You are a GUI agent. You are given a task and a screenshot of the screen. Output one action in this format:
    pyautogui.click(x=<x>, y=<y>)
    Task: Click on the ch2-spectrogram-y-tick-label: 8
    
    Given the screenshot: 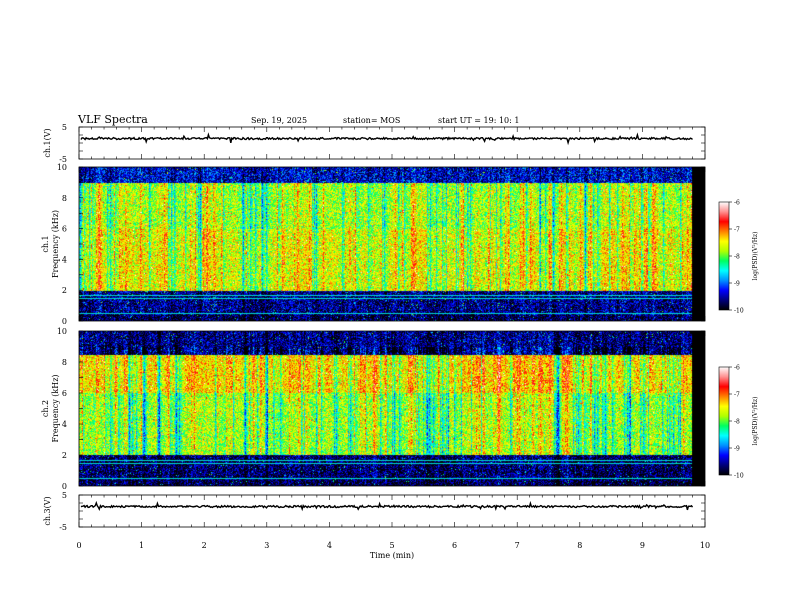 What is the action you would take?
    pyautogui.click(x=64, y=362)
    